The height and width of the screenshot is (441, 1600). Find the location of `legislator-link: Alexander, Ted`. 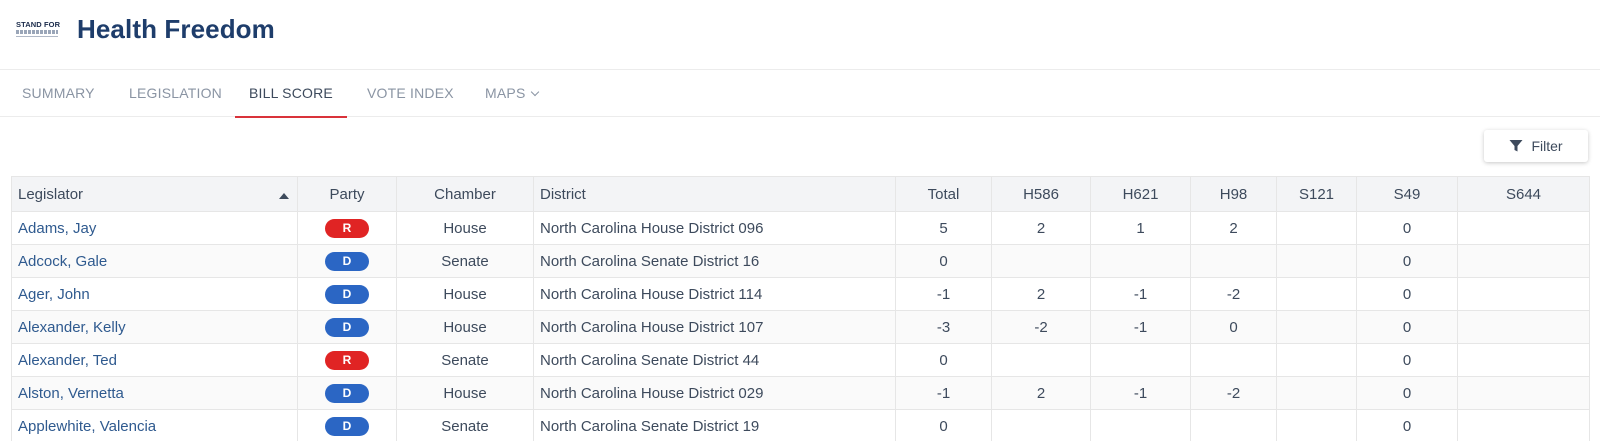

legislator-link: Alexander, Ted is located at coordinates (67, 360).